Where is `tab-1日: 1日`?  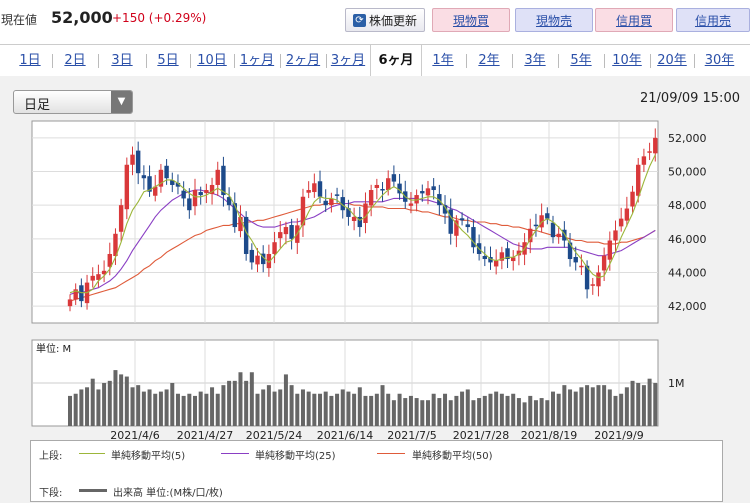 tab-1日: 1日 is located at coordinates (30, 60).